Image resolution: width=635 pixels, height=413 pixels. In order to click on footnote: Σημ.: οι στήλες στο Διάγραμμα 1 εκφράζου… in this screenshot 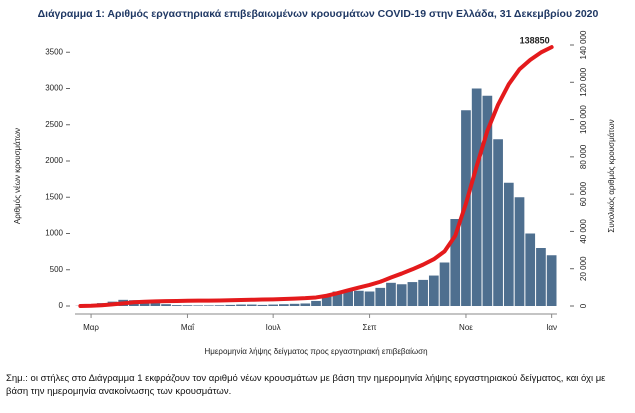, I will do `click(306, 385)`.